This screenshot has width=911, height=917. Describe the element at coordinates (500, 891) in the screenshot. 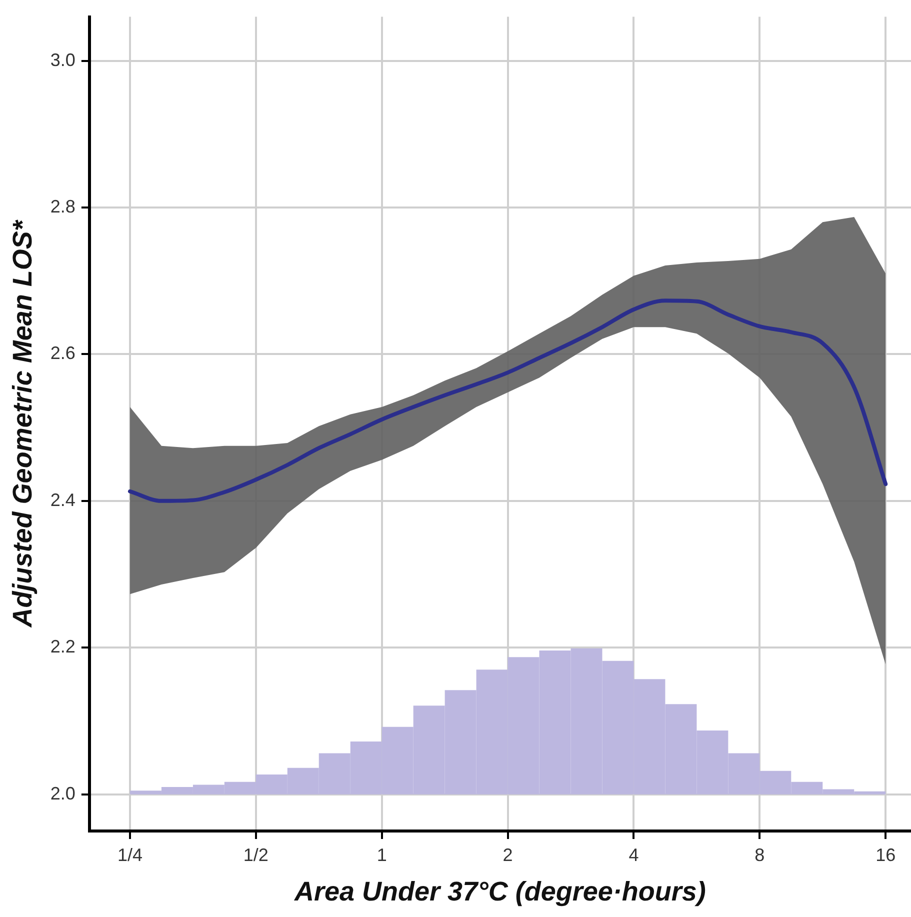

I see `x-axis-title: Area Under 37°C (degree·hours)` at that location.